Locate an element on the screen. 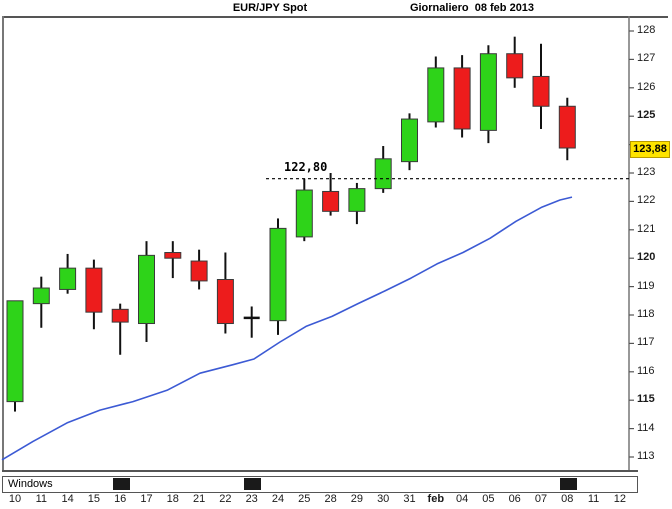  x-axis-label: 30 is located at coordinates (383, 499).